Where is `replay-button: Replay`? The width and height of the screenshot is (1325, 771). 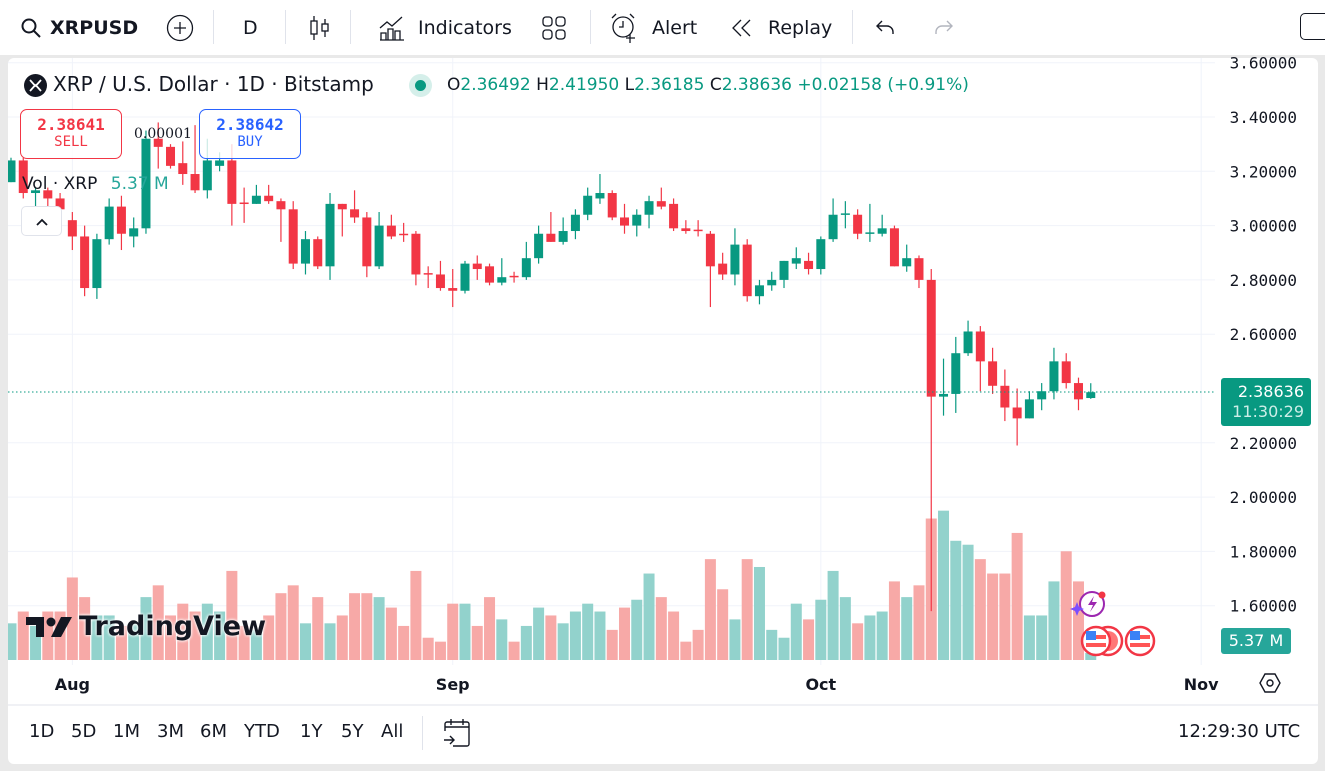 replay-button: Replay is located at coordinates (781, 27).